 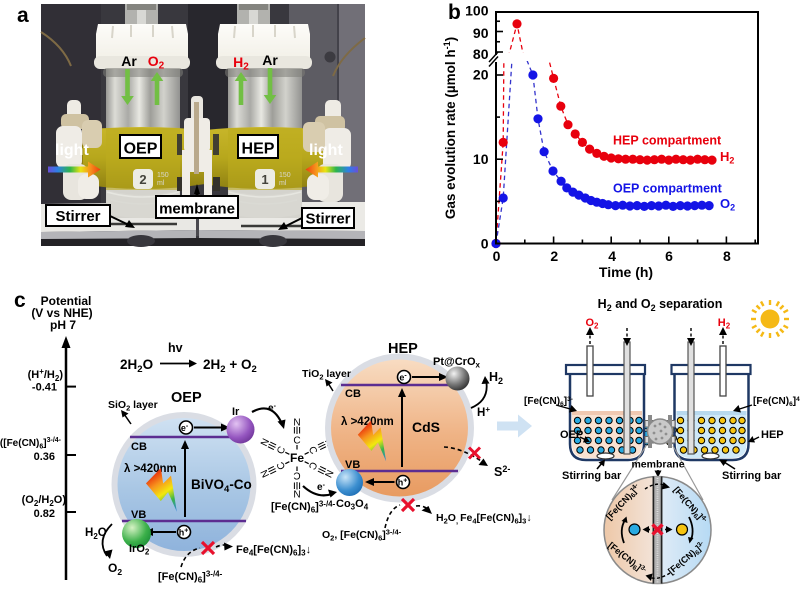 What do you see at coordinates (63, 325) in the screenshot?
I see `svg-text: pH 7` at bounding box center [63, 325].